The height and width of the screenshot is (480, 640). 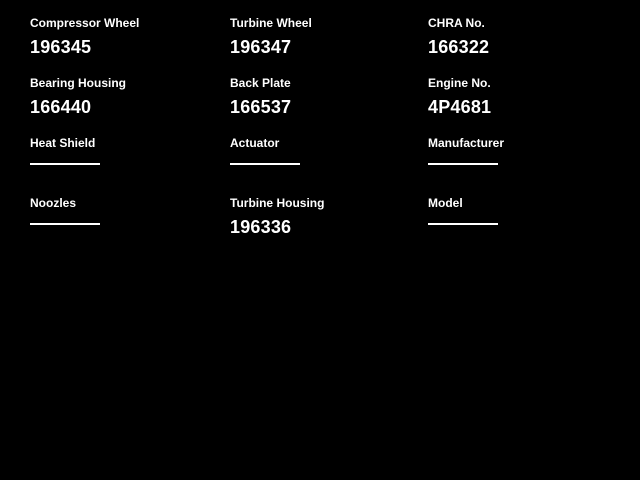 I want to click on field-actuator: Actuator, so click(x=329, y=166).